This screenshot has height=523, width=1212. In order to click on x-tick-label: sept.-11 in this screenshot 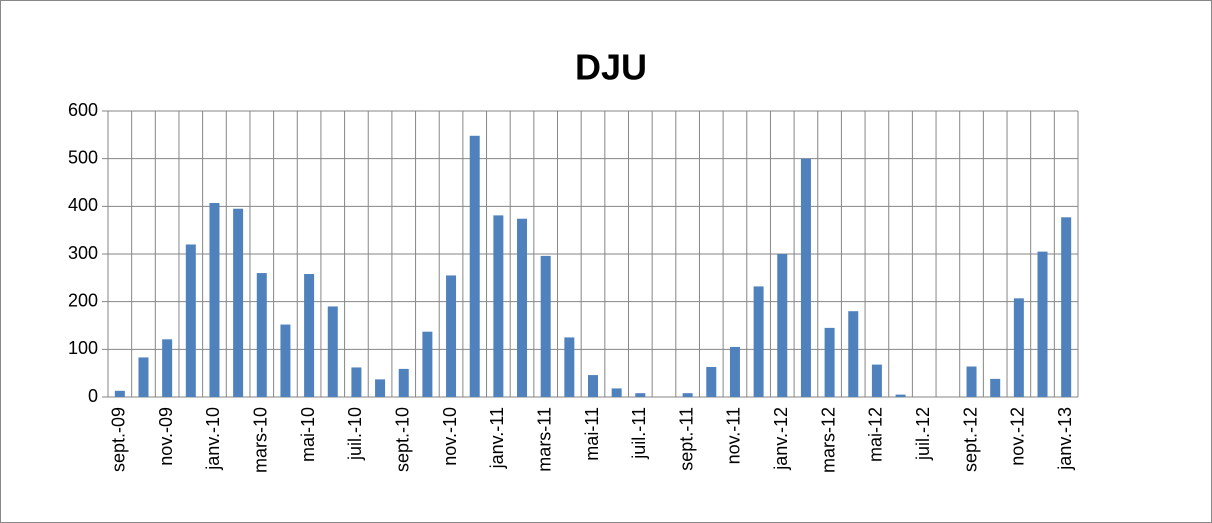, I will do `click(686, 439)`.